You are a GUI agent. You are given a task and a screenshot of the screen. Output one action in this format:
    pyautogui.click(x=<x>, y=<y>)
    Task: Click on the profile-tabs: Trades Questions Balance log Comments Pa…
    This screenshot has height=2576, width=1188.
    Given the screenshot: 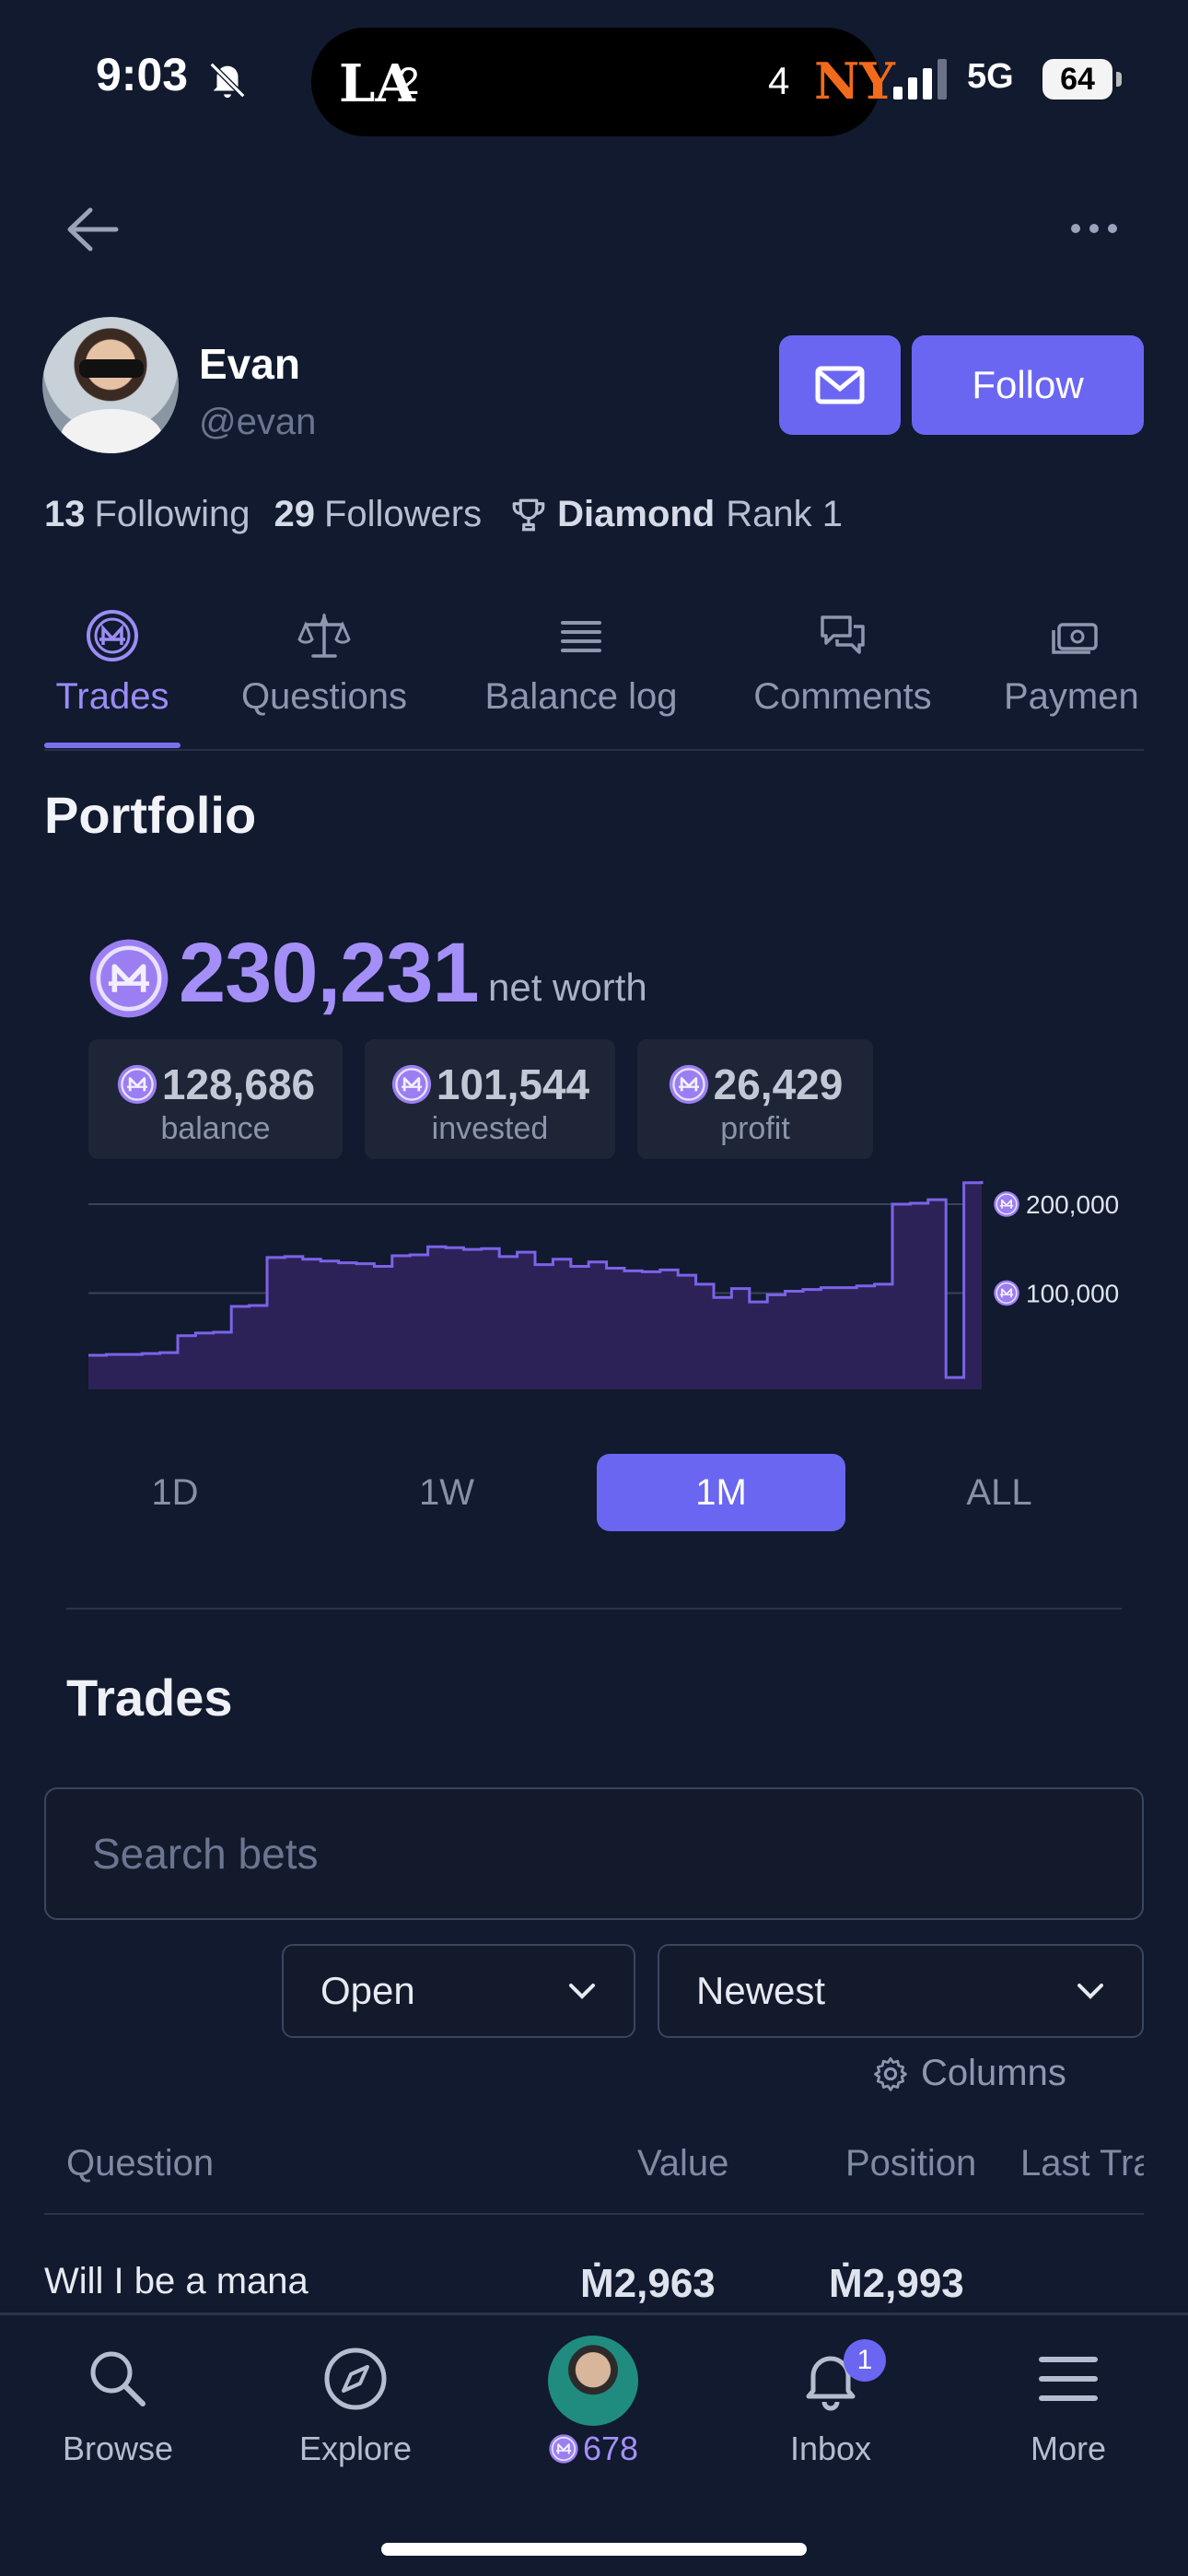 What is the action you would take?
    pyautogui.click(x=594, y=674)
    